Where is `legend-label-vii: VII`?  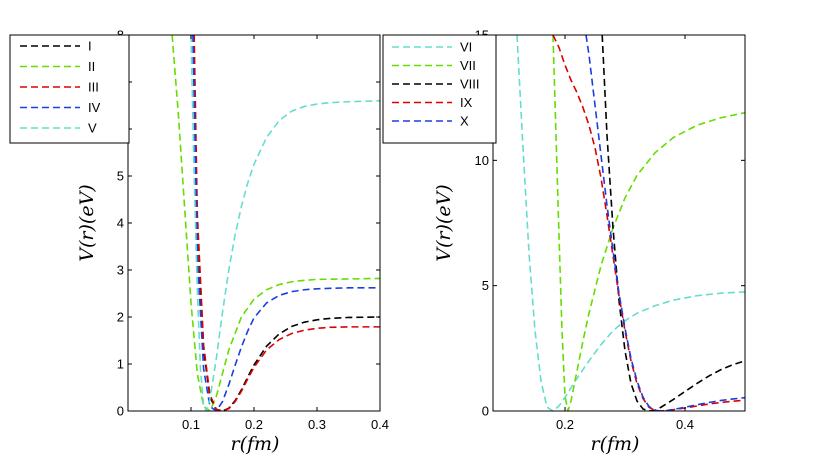 legend-label-vii: VII is located at coordinates (468, 65).